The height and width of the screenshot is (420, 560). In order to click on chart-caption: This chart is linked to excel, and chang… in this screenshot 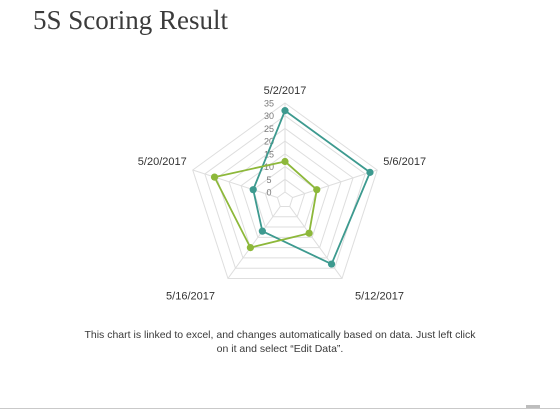, I will do `click(280, 342)`.